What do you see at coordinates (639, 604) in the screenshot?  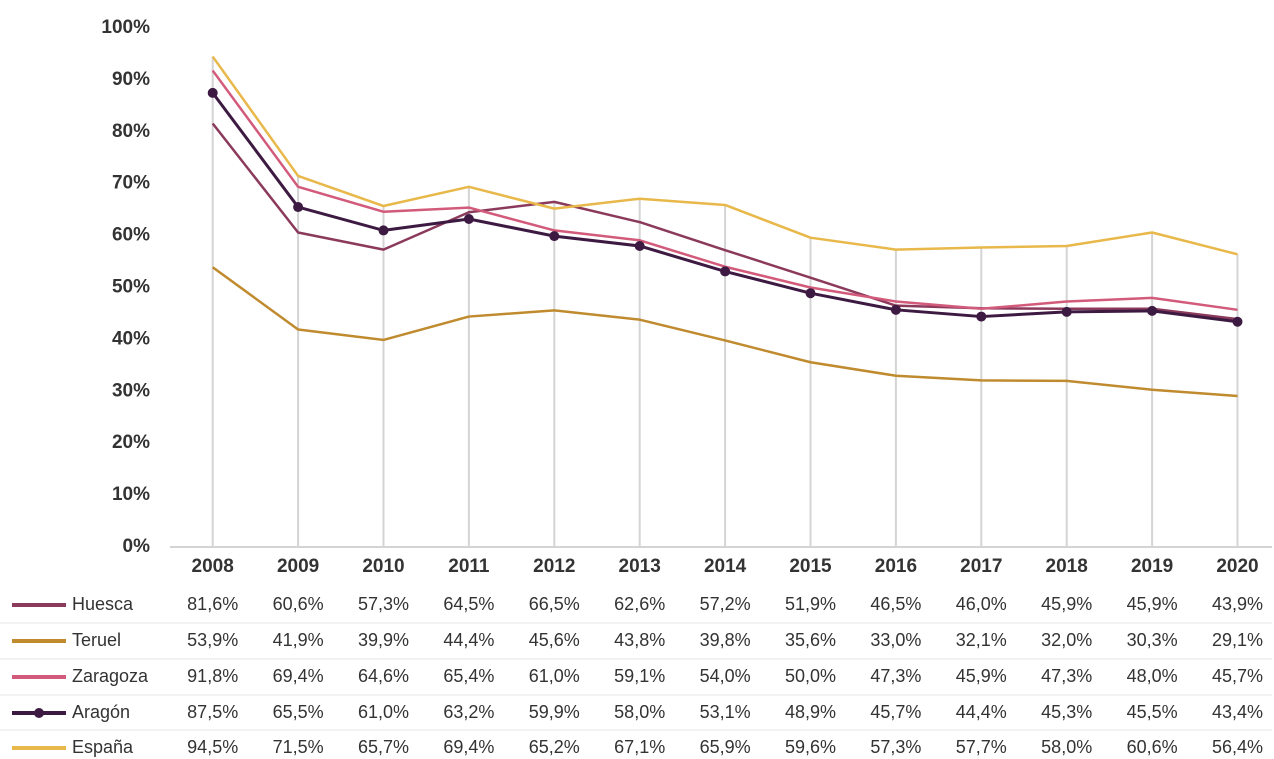 I see `data-label: 62,6%` at bounding box center [639, 604].